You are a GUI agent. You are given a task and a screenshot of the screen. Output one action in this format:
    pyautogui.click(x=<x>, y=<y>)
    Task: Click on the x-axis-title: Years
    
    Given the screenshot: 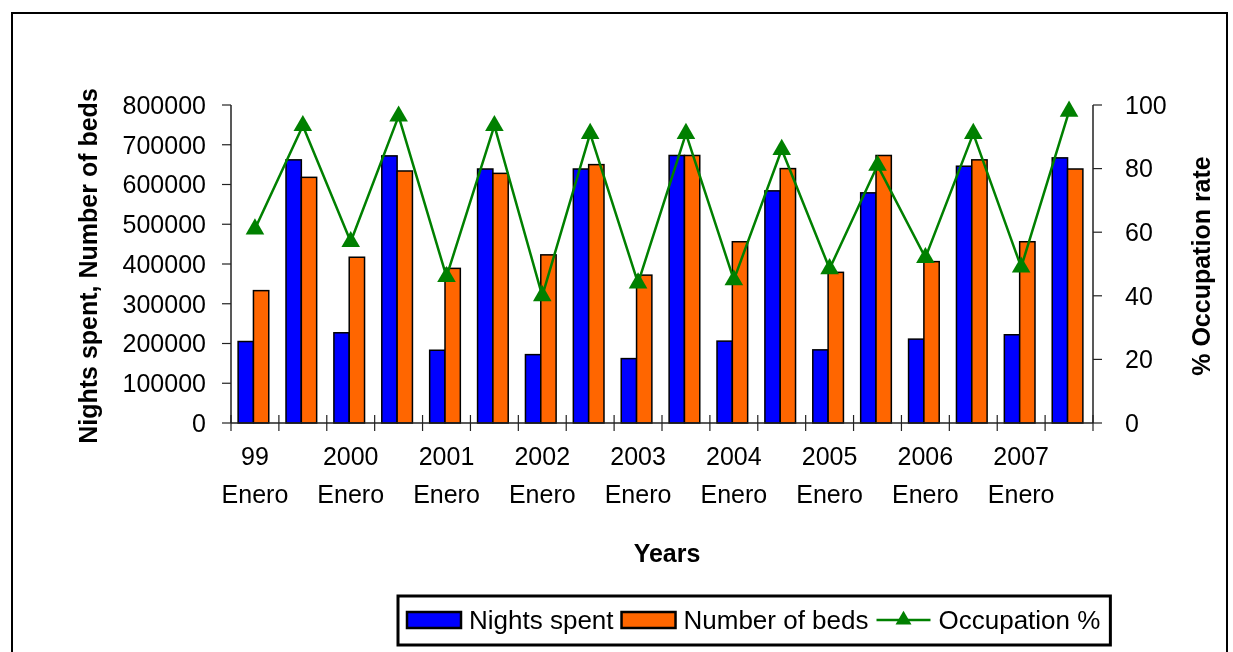 What is the action you would take?
    pyautogui.click(x=667, y=552)
    